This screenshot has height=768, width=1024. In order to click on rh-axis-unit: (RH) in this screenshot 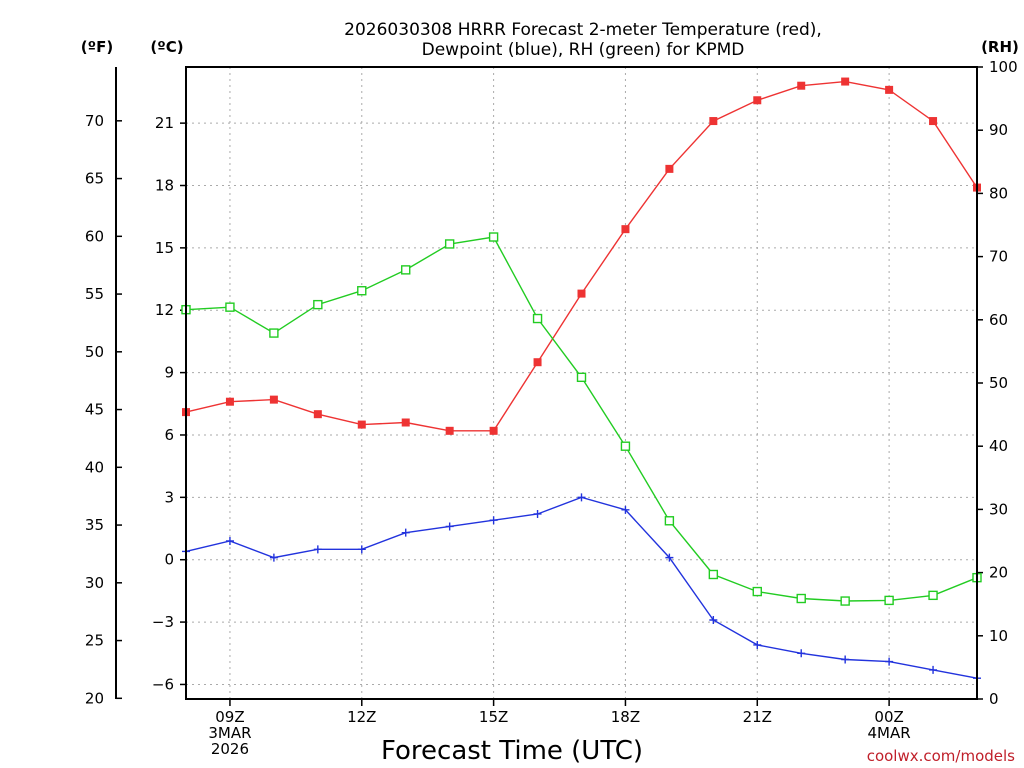, I will do `click(1000, 47)`.